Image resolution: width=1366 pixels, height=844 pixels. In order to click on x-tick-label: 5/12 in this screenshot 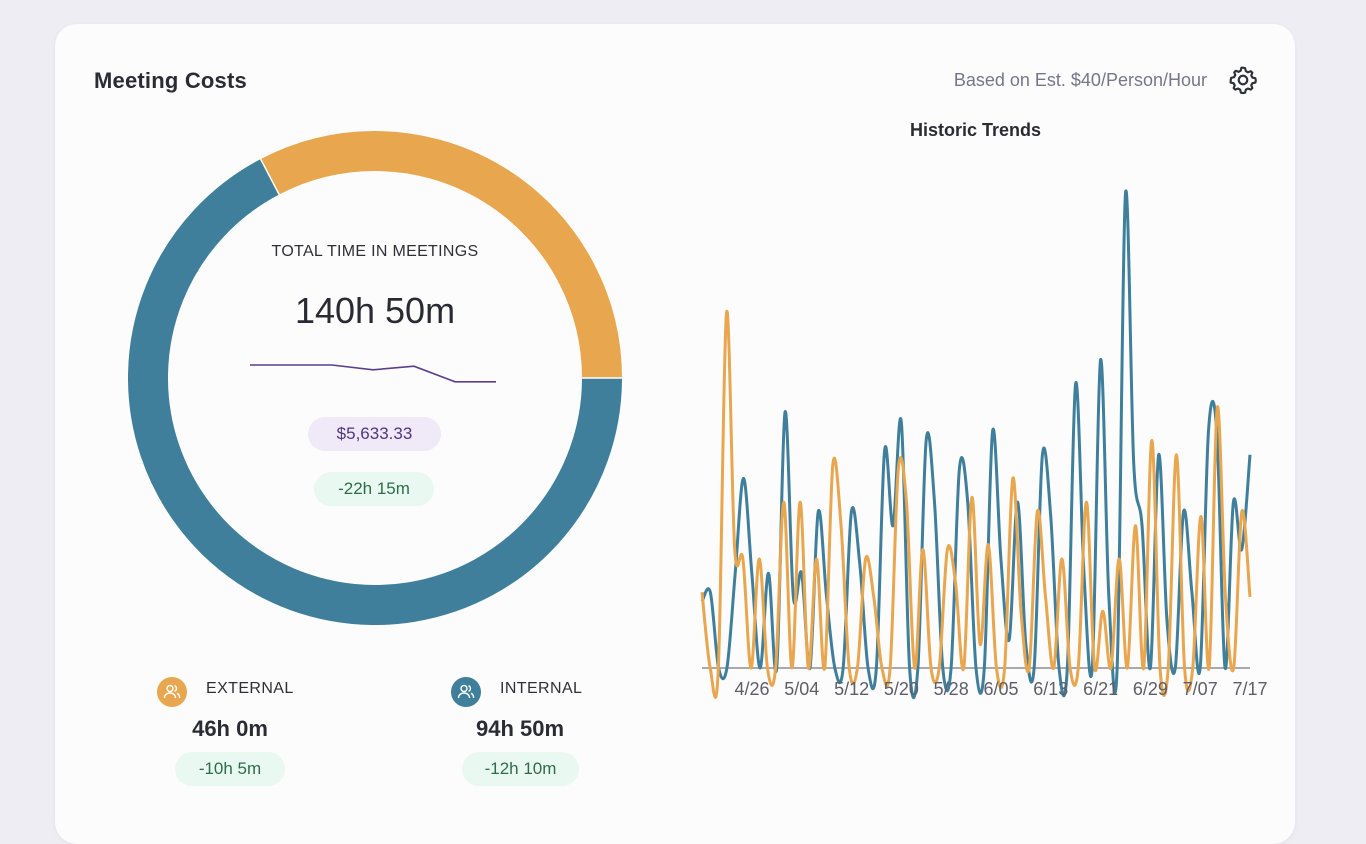, I will do `click(851, 689)`.